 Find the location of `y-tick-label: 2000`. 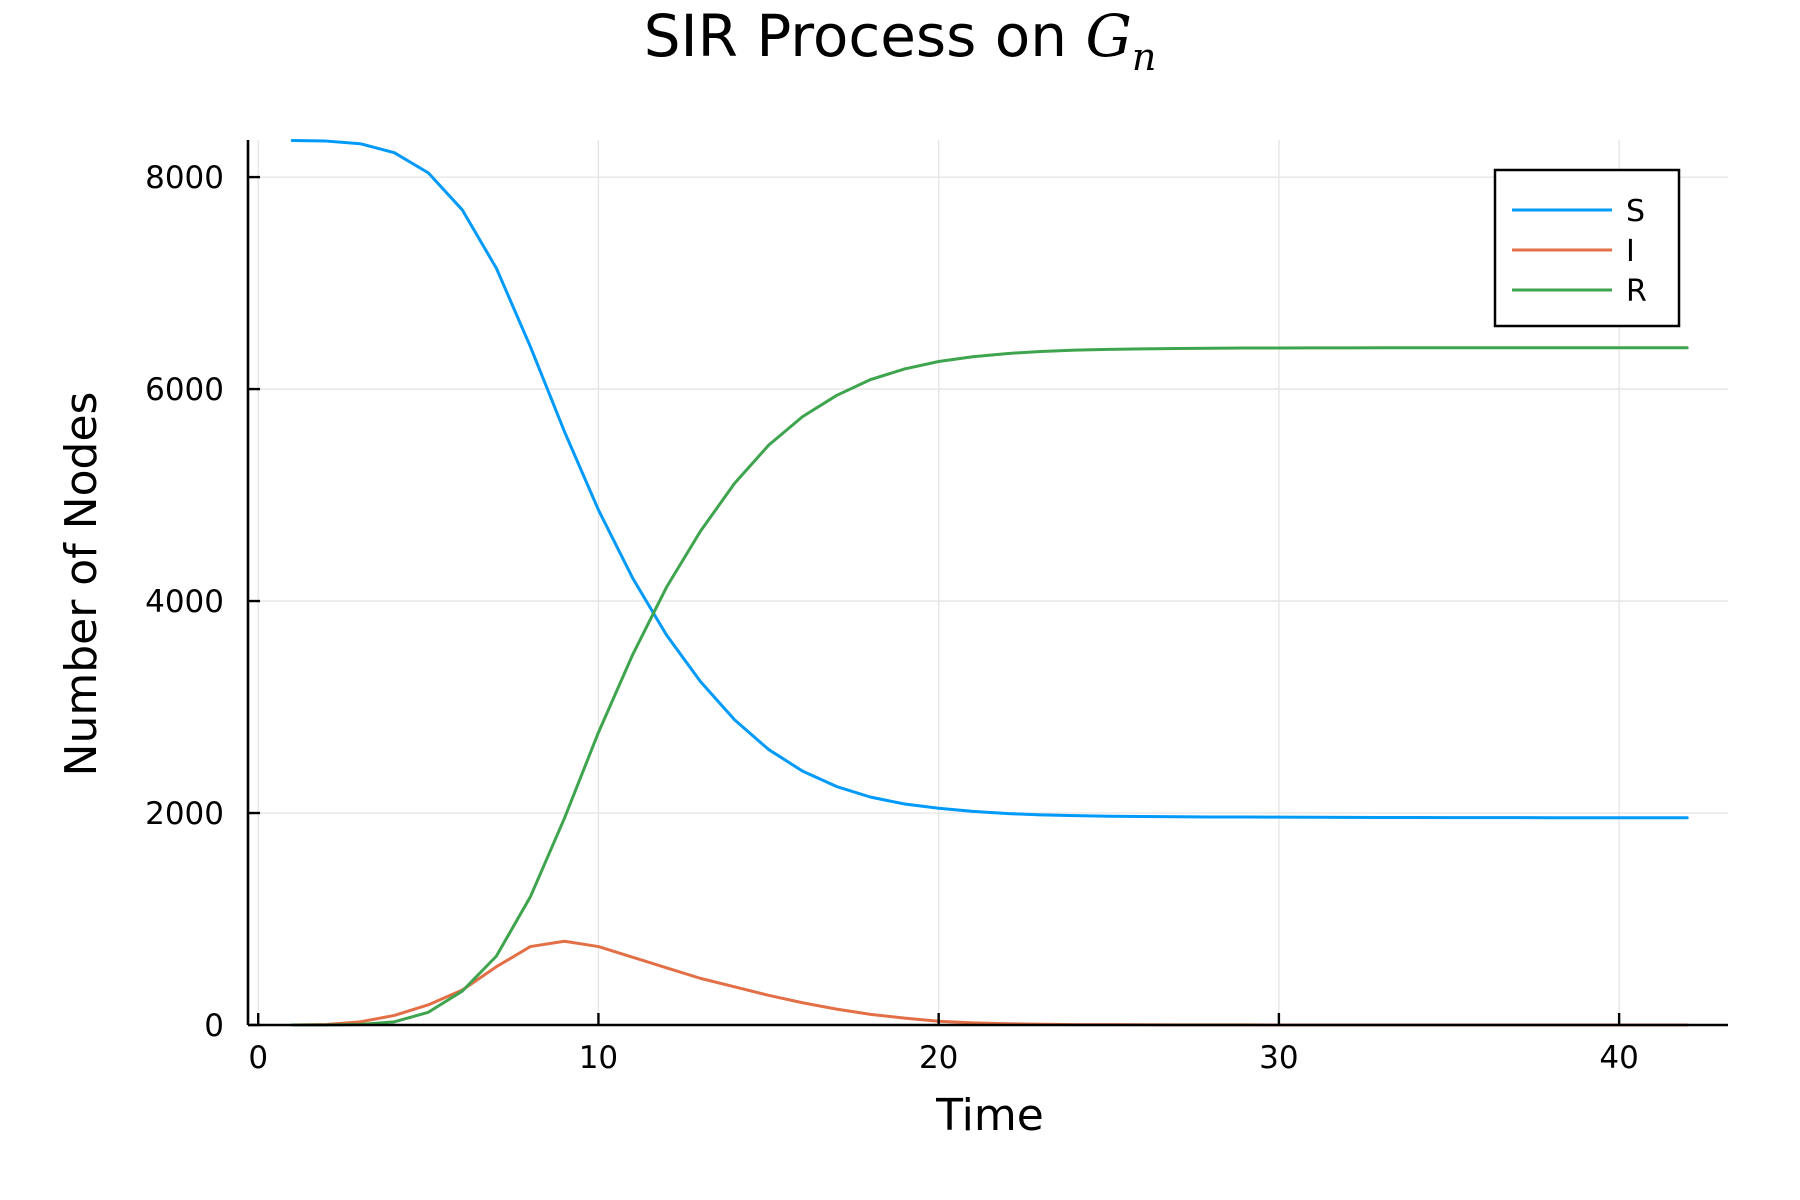

y-tick-label: 2000 is located at coordinates (184, 814).